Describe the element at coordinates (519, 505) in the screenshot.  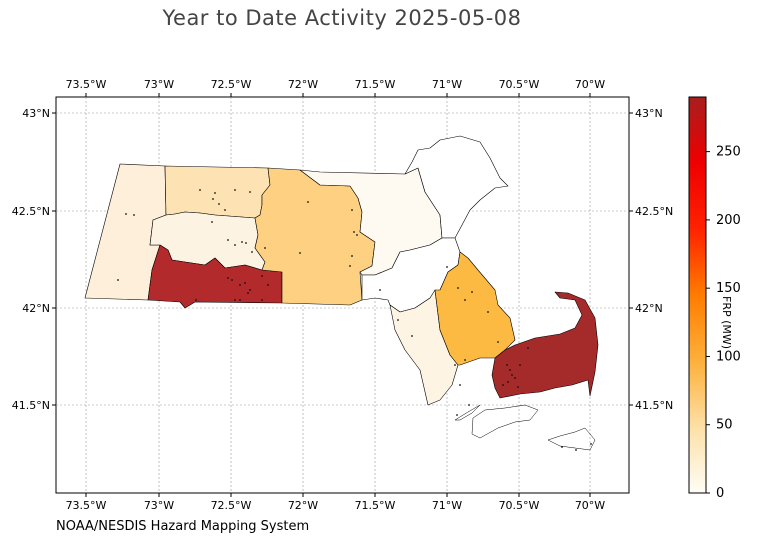
I see `lon-label-bottom: 70.5°W` at that location.